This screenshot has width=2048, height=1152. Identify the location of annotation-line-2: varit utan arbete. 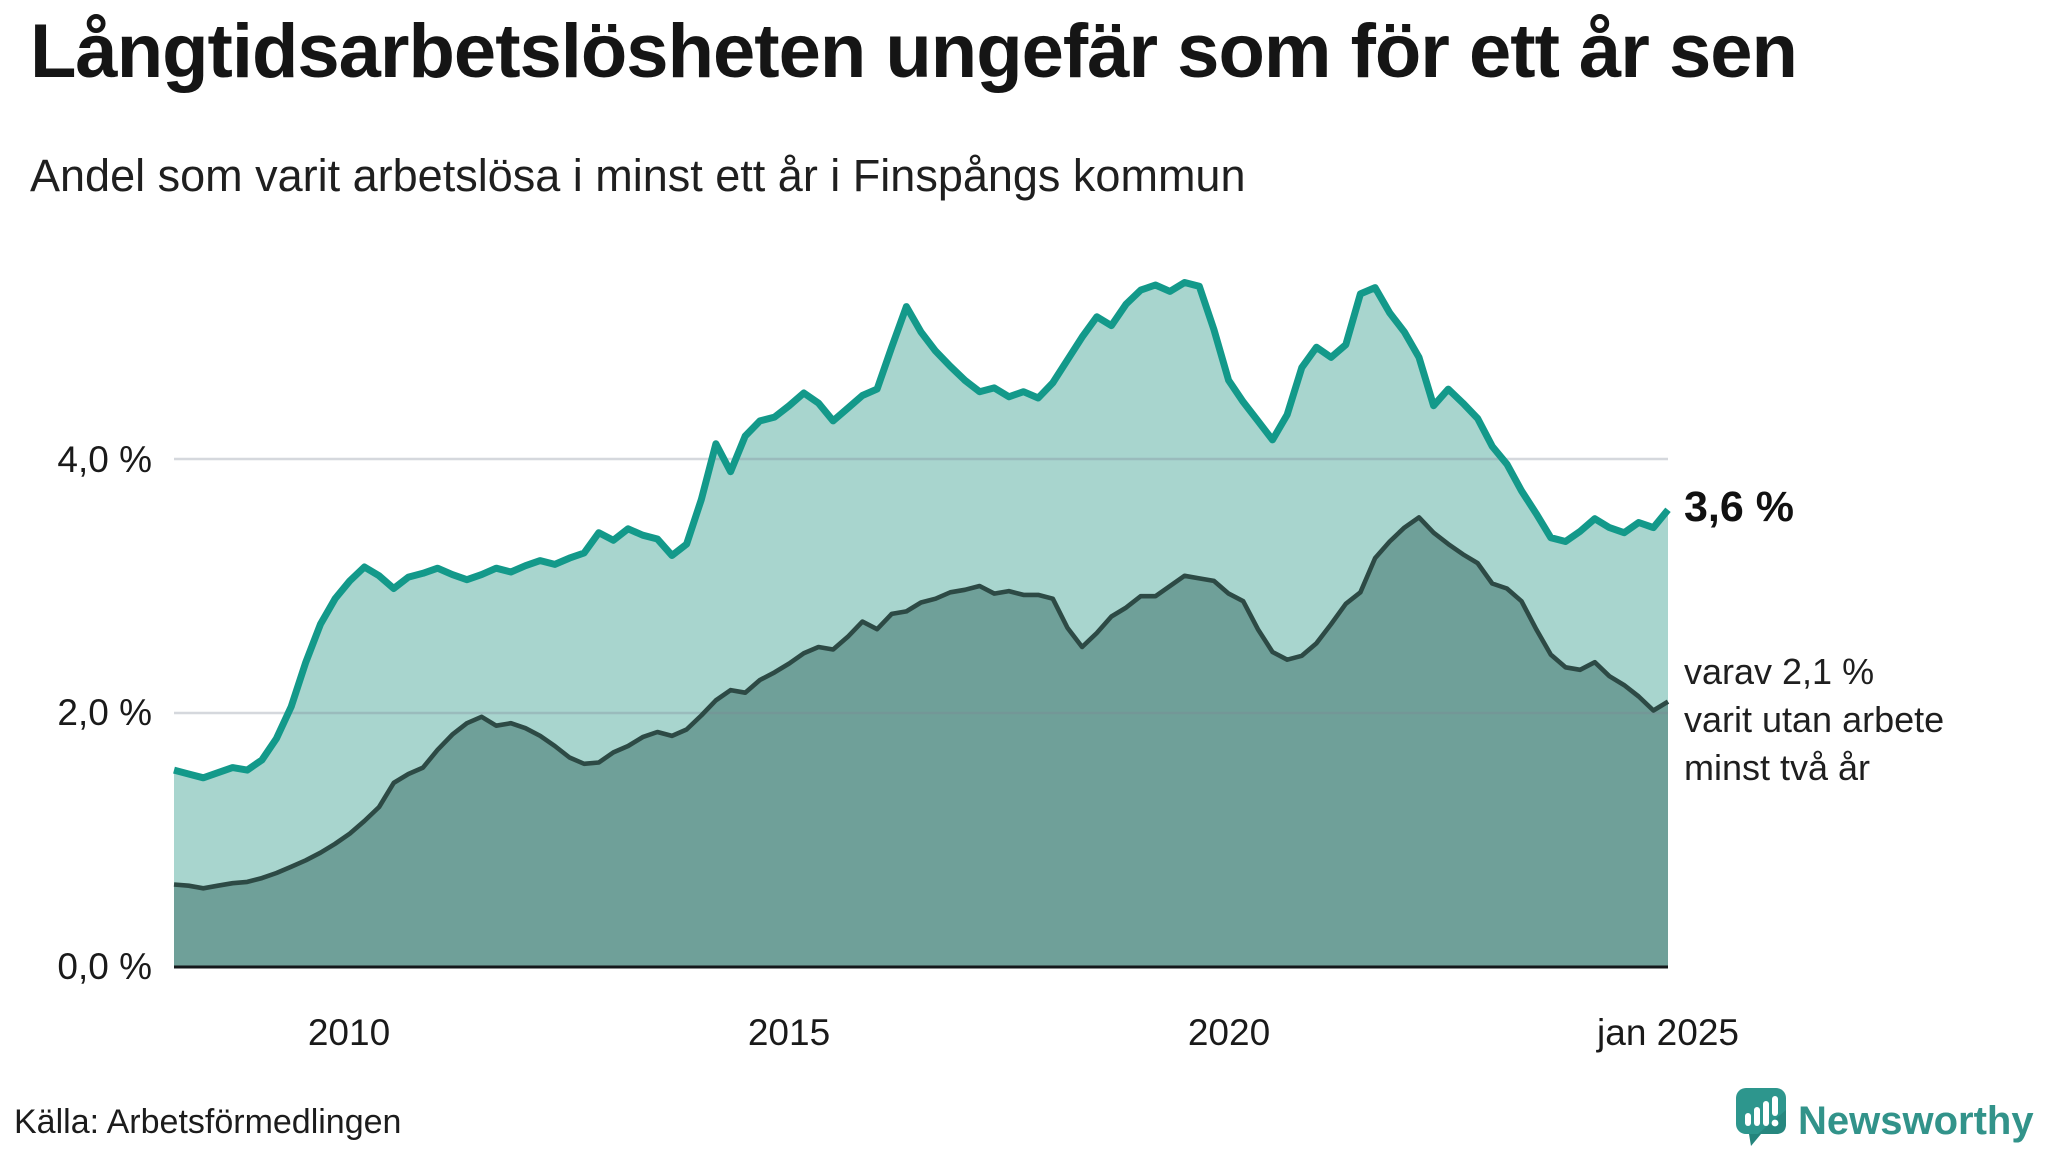
(1814, 719).